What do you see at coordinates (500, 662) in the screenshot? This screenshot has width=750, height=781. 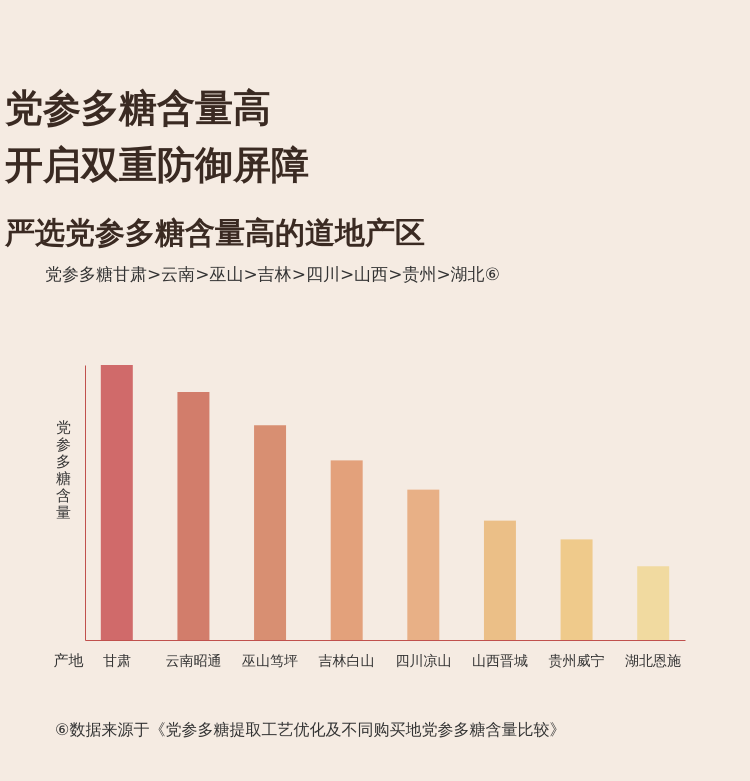 I see `x-tick-label: 山西晋城` at bounding box center [500, 662].